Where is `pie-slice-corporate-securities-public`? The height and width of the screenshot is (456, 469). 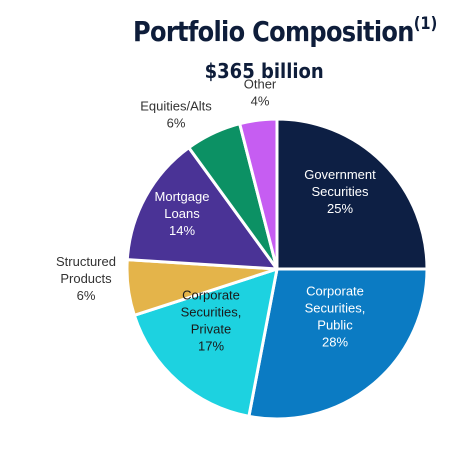
pie-slice-corporate-securities-public is located at coordinates (338, 344).